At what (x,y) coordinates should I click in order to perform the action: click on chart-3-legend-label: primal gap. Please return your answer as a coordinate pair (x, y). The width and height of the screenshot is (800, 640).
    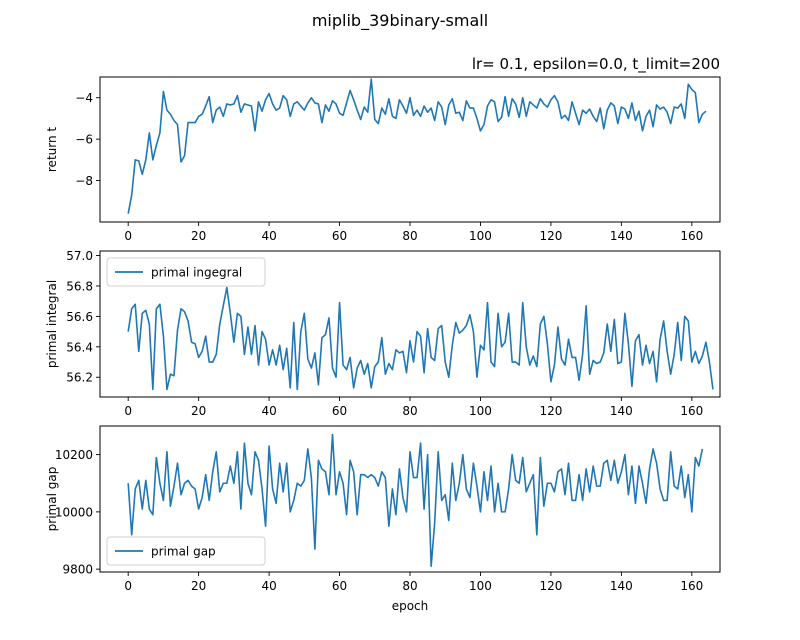
    Looking at the image, I should click on (183, 552).